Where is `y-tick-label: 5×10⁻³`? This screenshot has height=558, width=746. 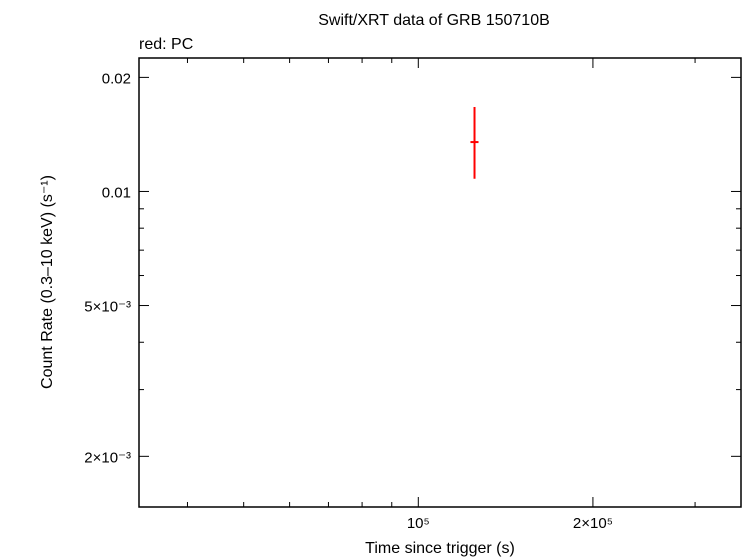
y-tick-label: 5×10⁻³ is located at coordinates (107, 307).